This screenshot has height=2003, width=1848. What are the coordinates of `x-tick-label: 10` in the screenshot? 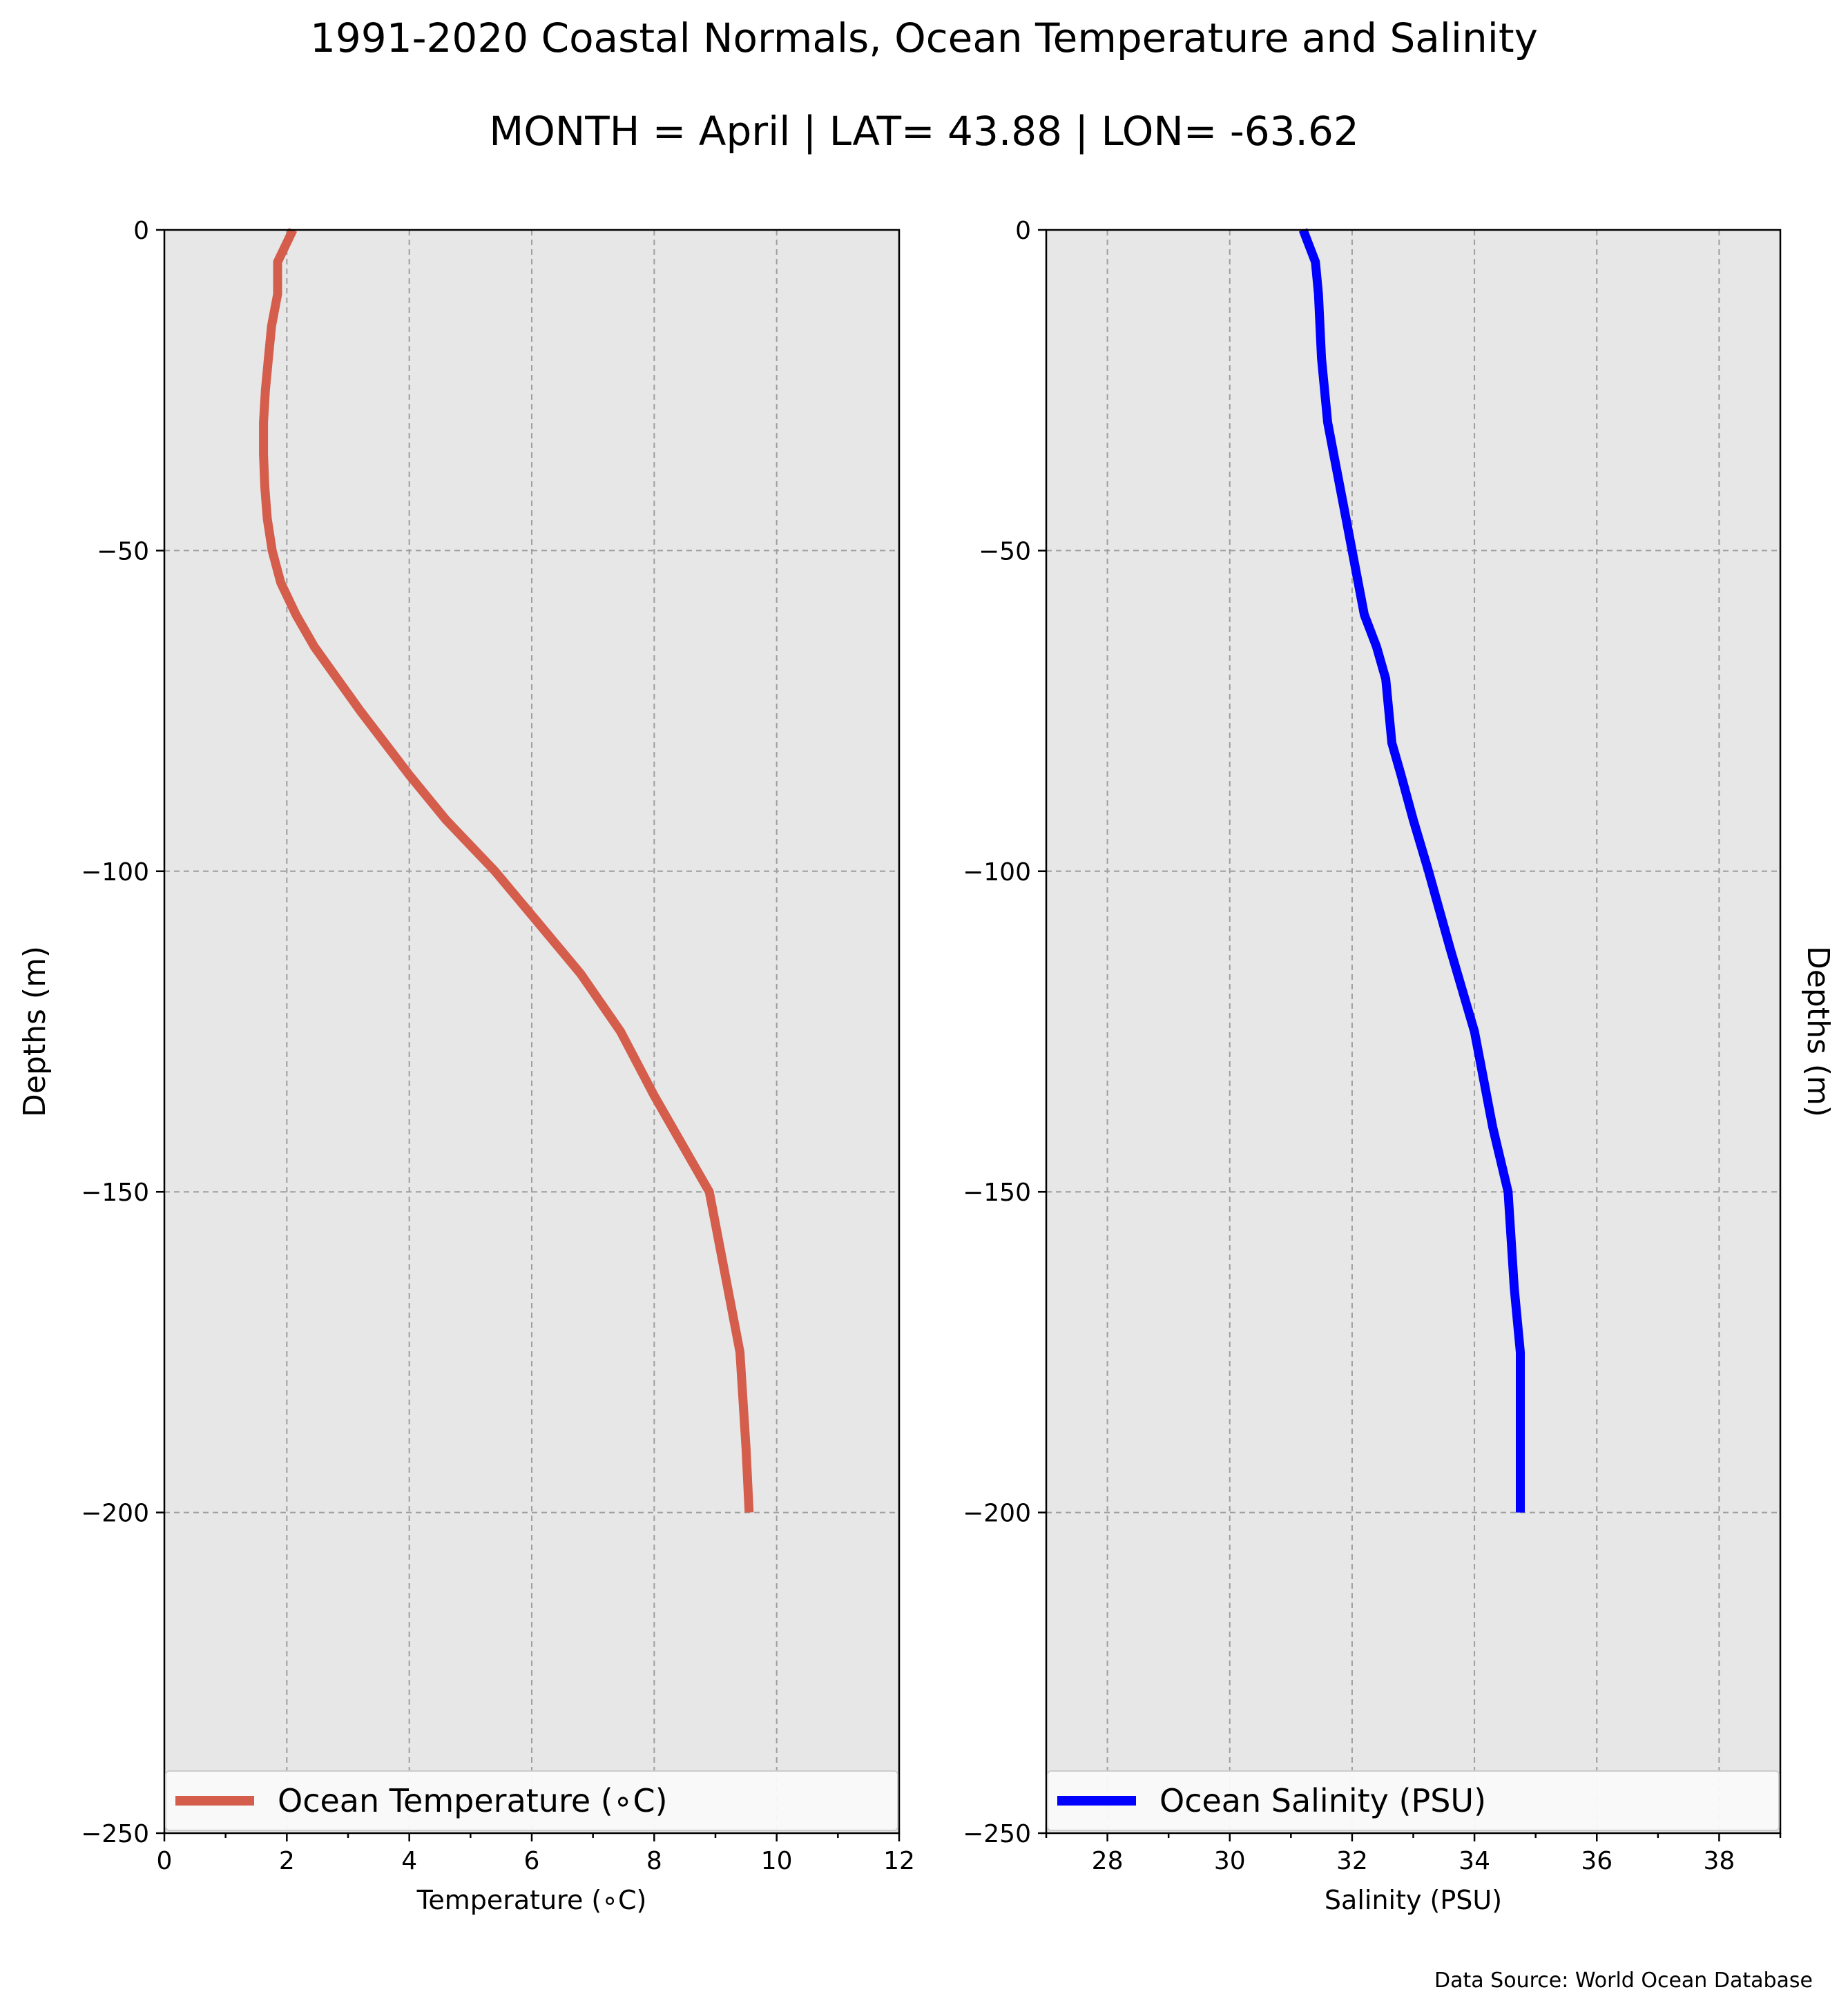 It's located at (777, 1861).